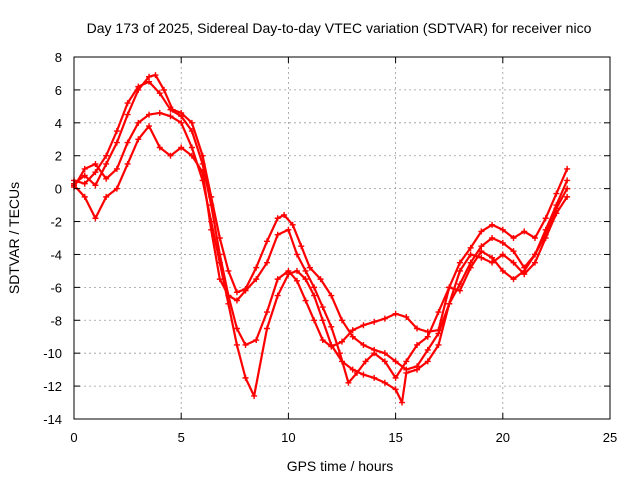 The width and height of the screenshot is (640, 480). Describe the element at coordinates (503, 437) in the screenshot. I see `x-tick-label: 20` at that location.